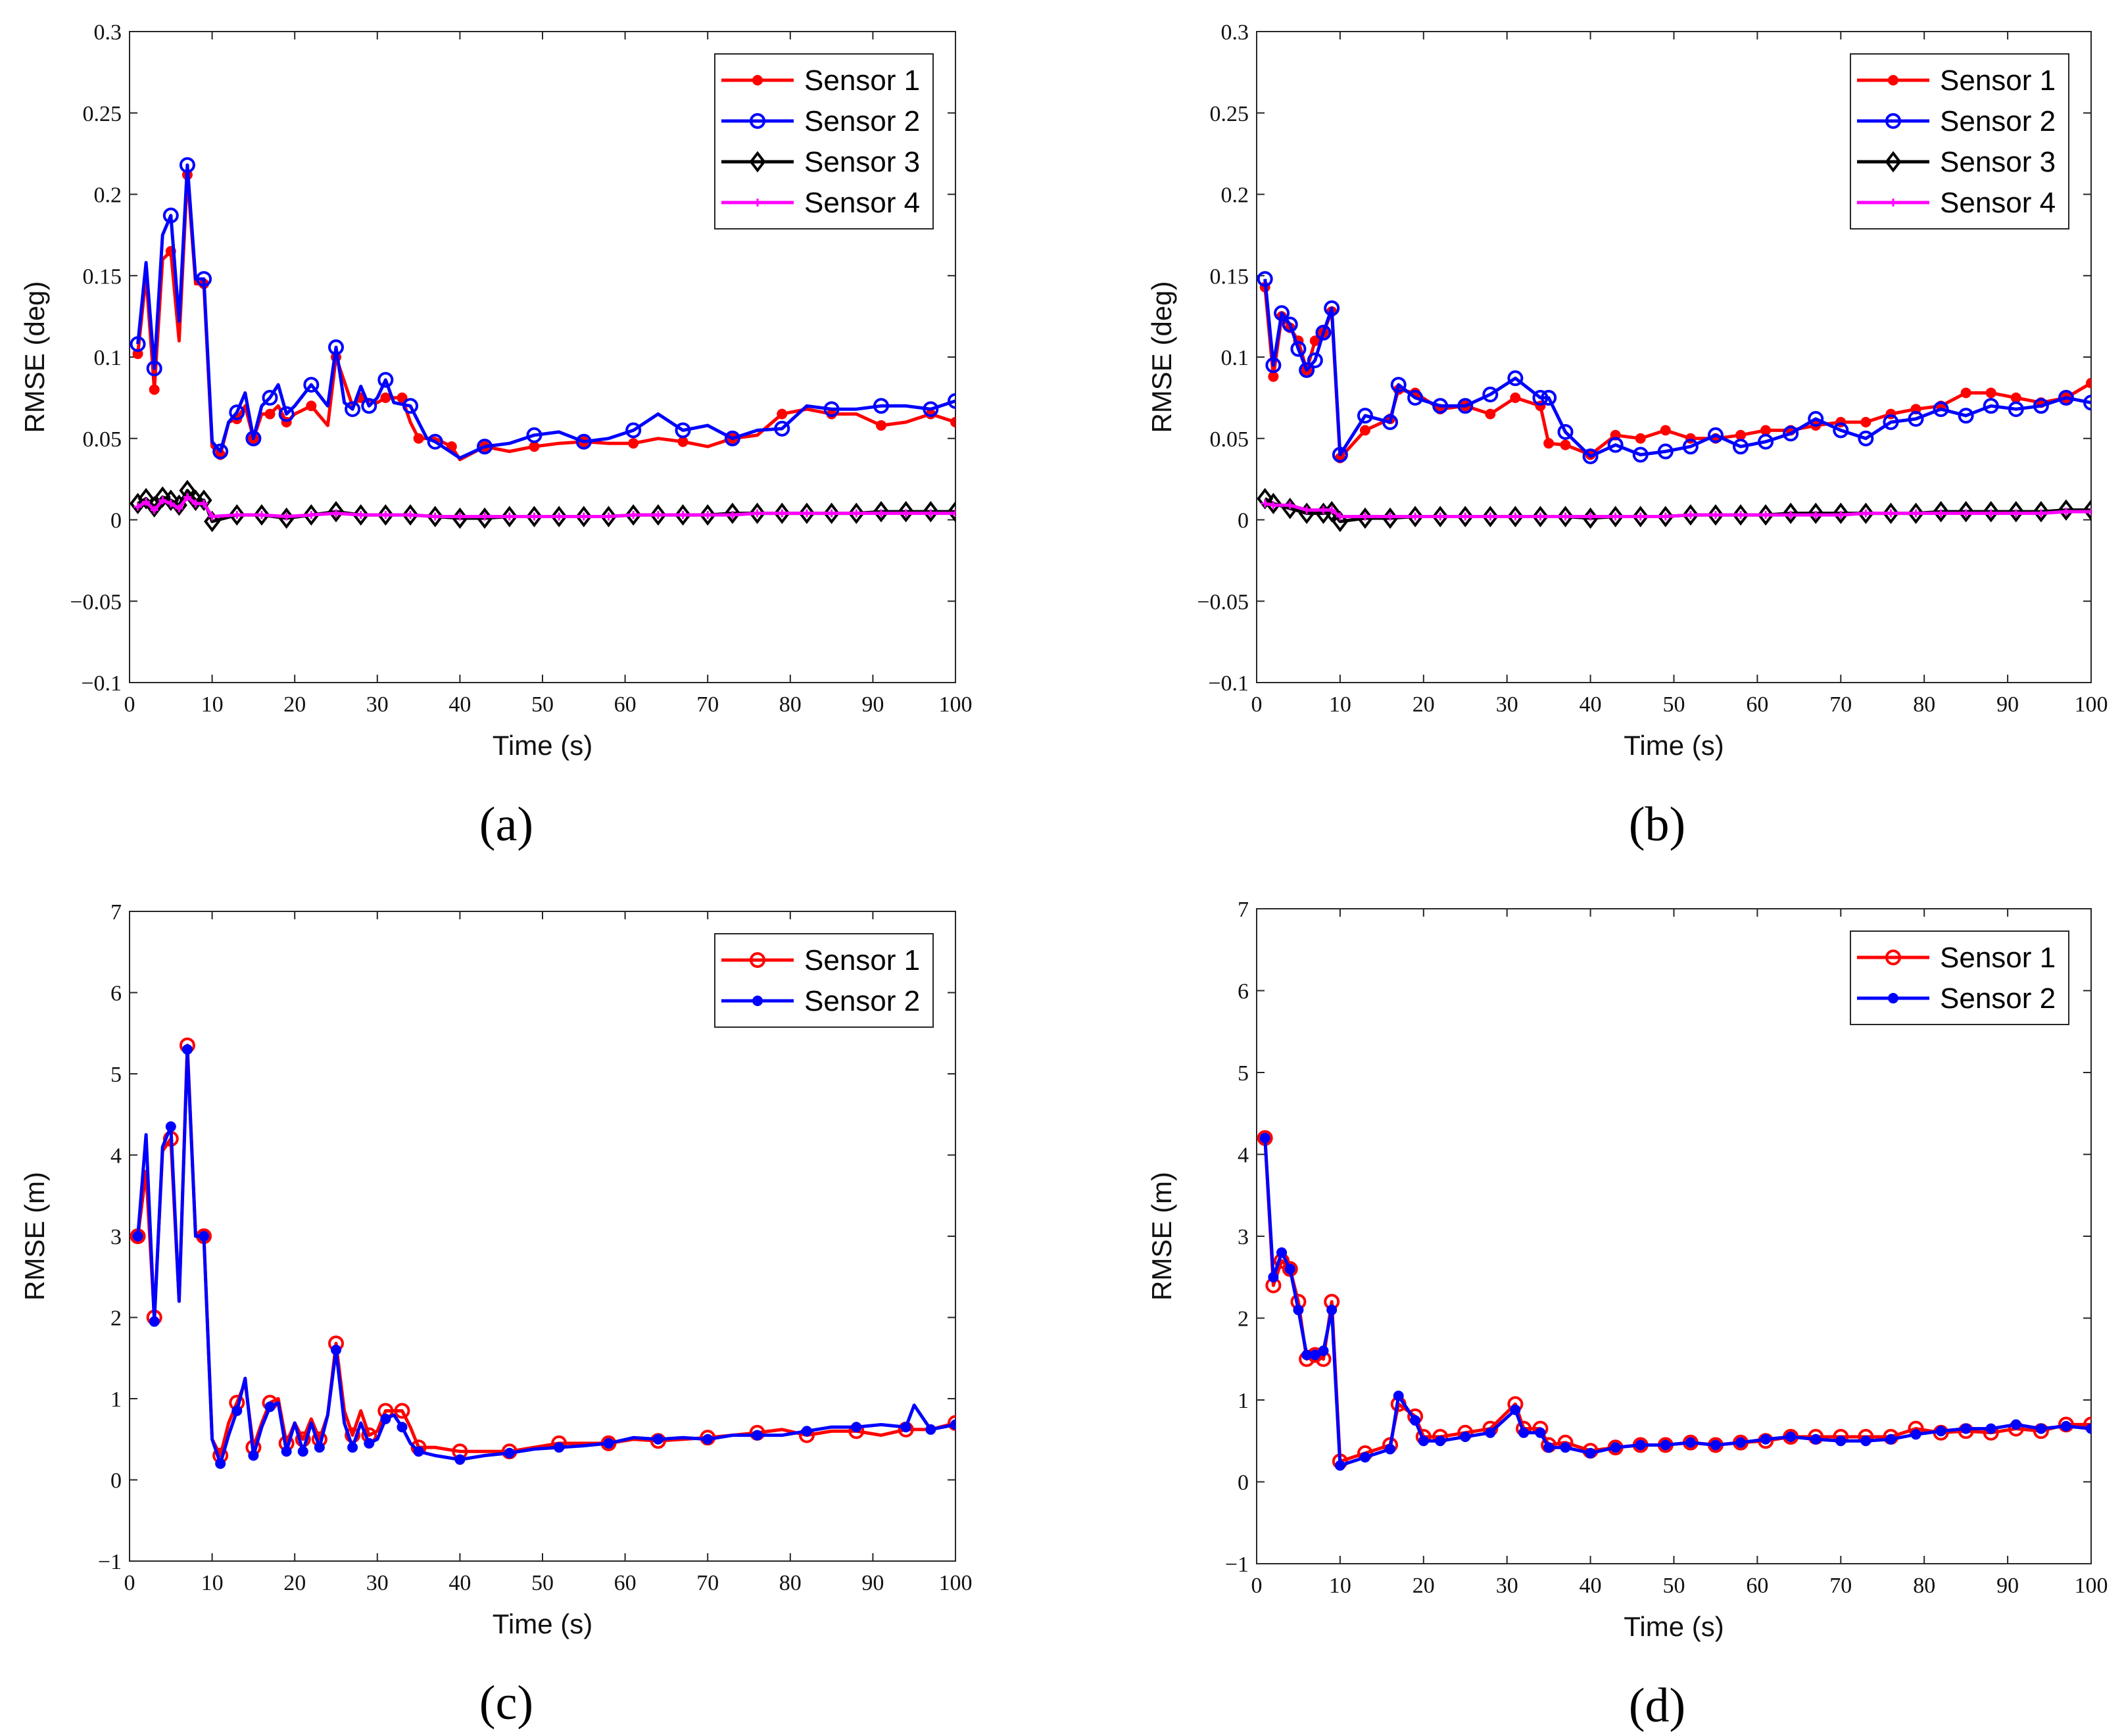  I want to click on y-axis-label: RMSE (m), so click(1161, 1237).